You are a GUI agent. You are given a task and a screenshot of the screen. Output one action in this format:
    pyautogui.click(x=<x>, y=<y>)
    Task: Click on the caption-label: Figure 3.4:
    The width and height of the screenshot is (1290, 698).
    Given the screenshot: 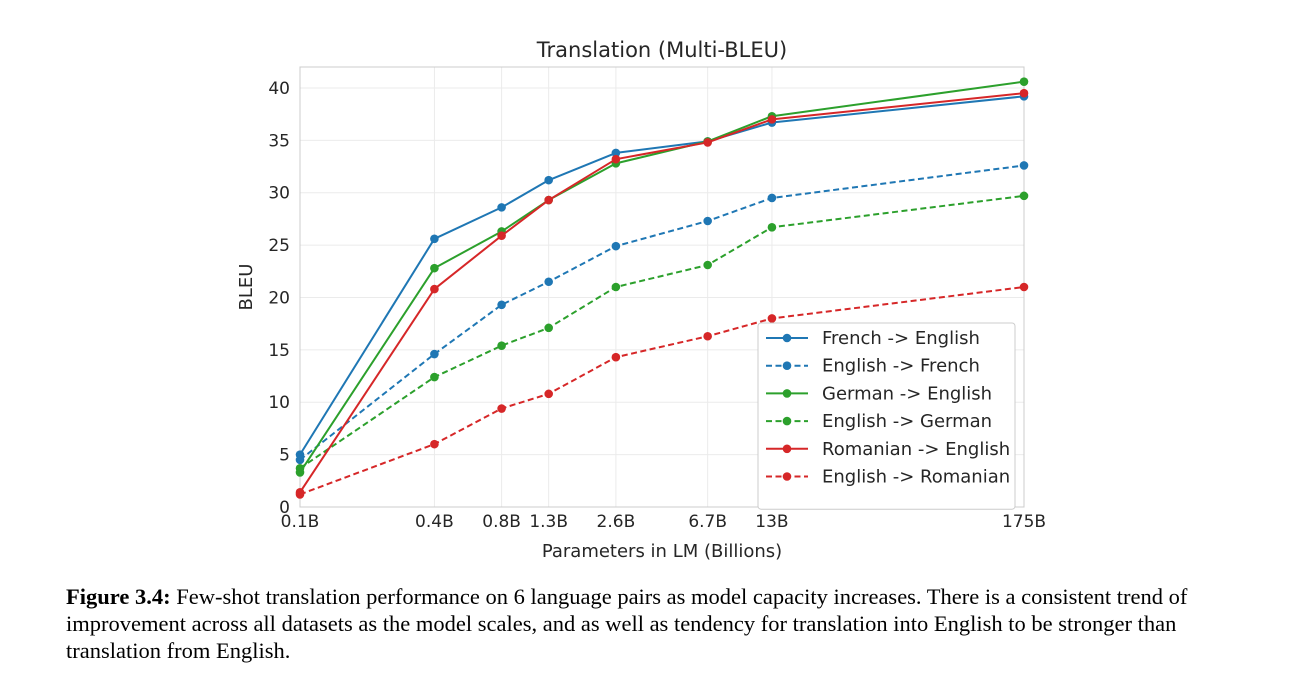 What is the action you would take?
    pyautogui.click(x=118, y=596)
    